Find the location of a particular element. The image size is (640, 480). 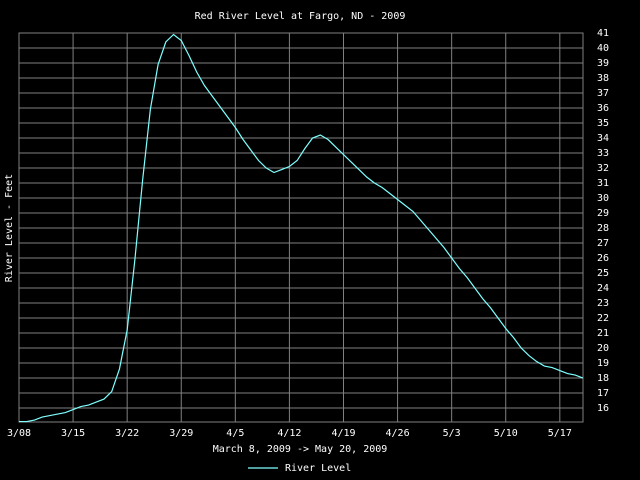

y-axis-title: River Level - Feet is located at coordinates (9, 228).